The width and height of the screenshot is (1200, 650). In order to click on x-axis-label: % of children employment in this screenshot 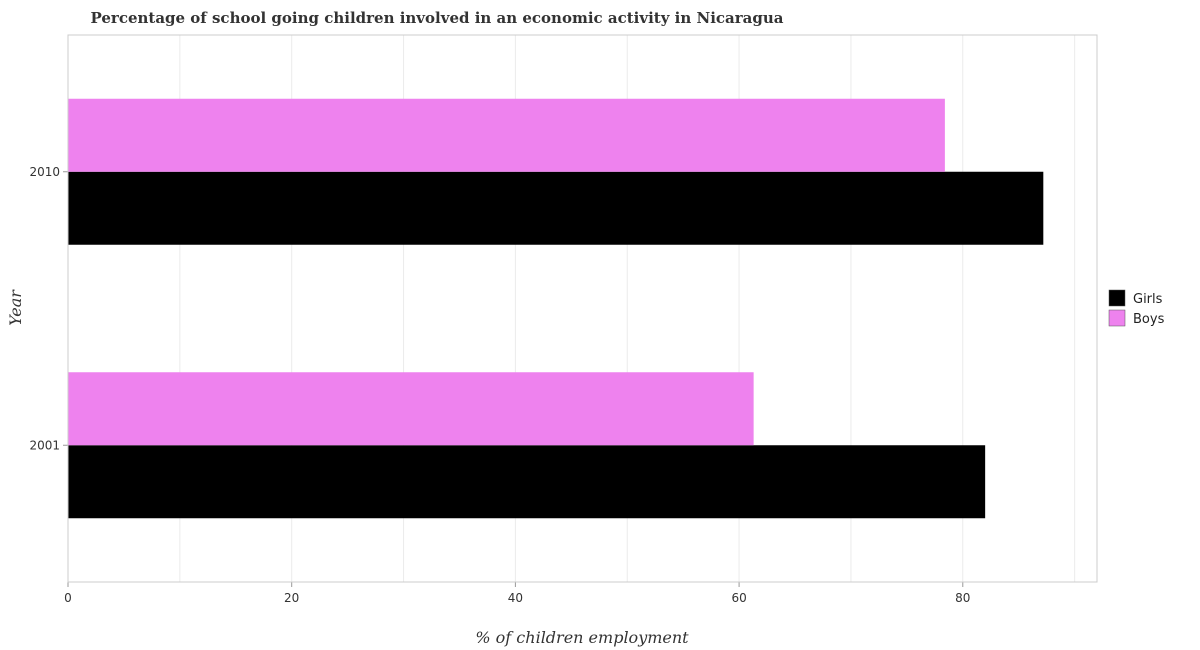, I will do `click(582, 637)`.